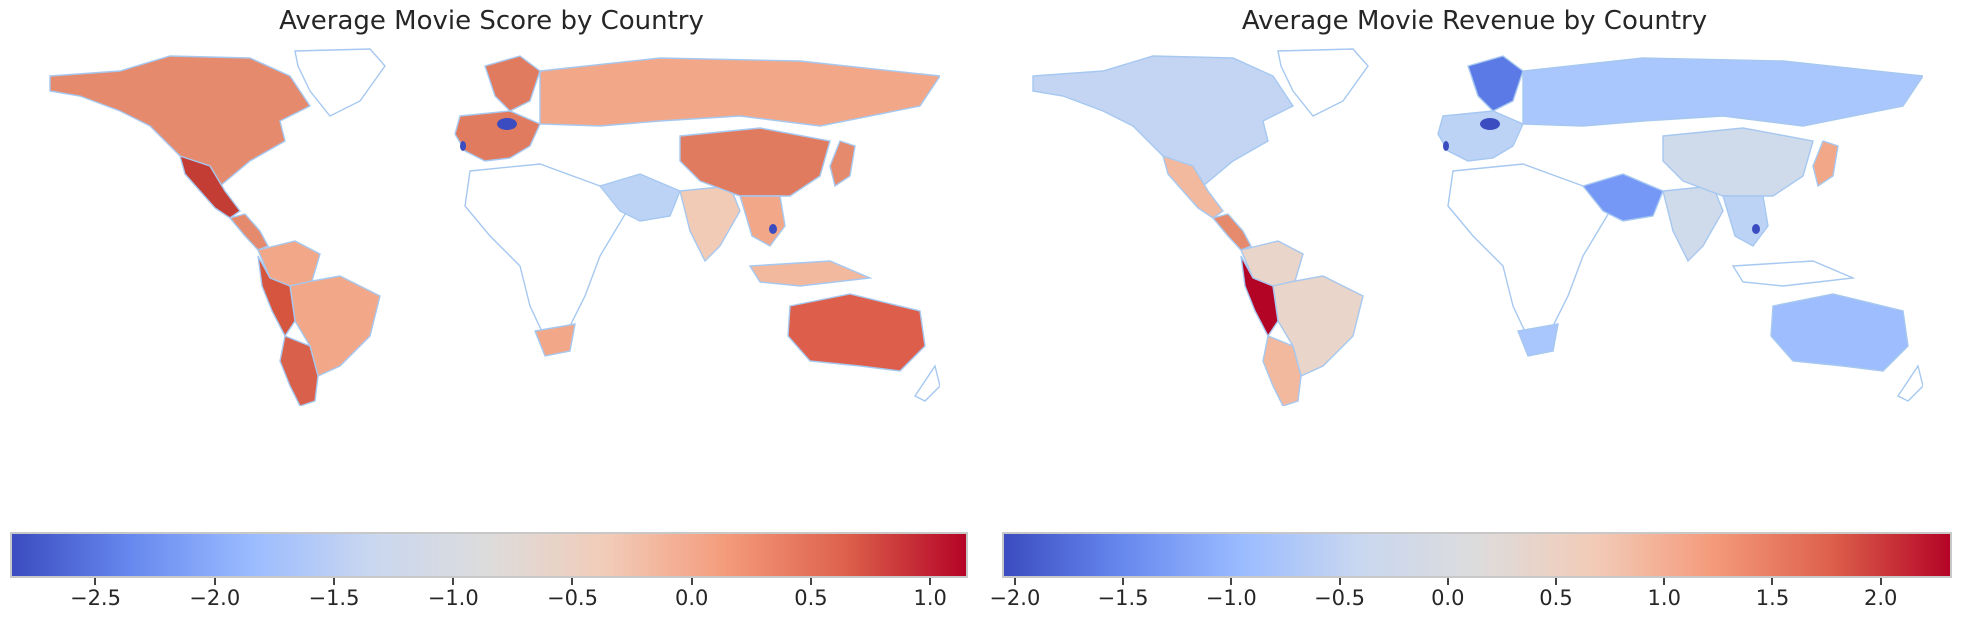 The image size is (1966, 626). I want to click on map-title: Average Movie Score by Country, so click(491, 21).